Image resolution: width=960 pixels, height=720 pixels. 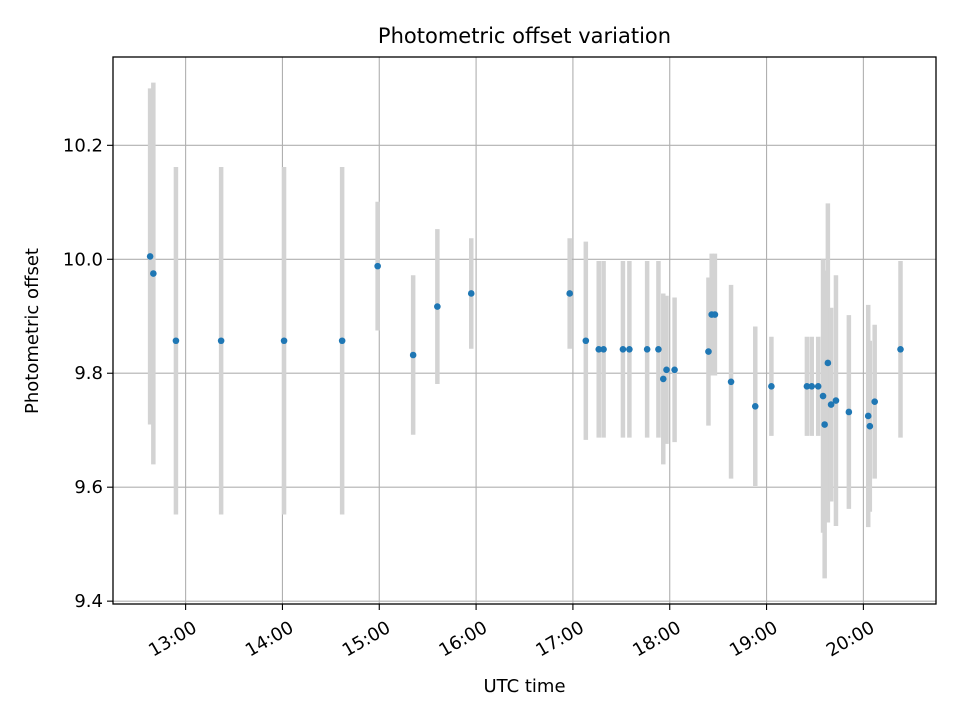 I want to click on y-axis-ticks: 9.4 9.6 9.8 10.0 10.2, so click(x=88, y=373).